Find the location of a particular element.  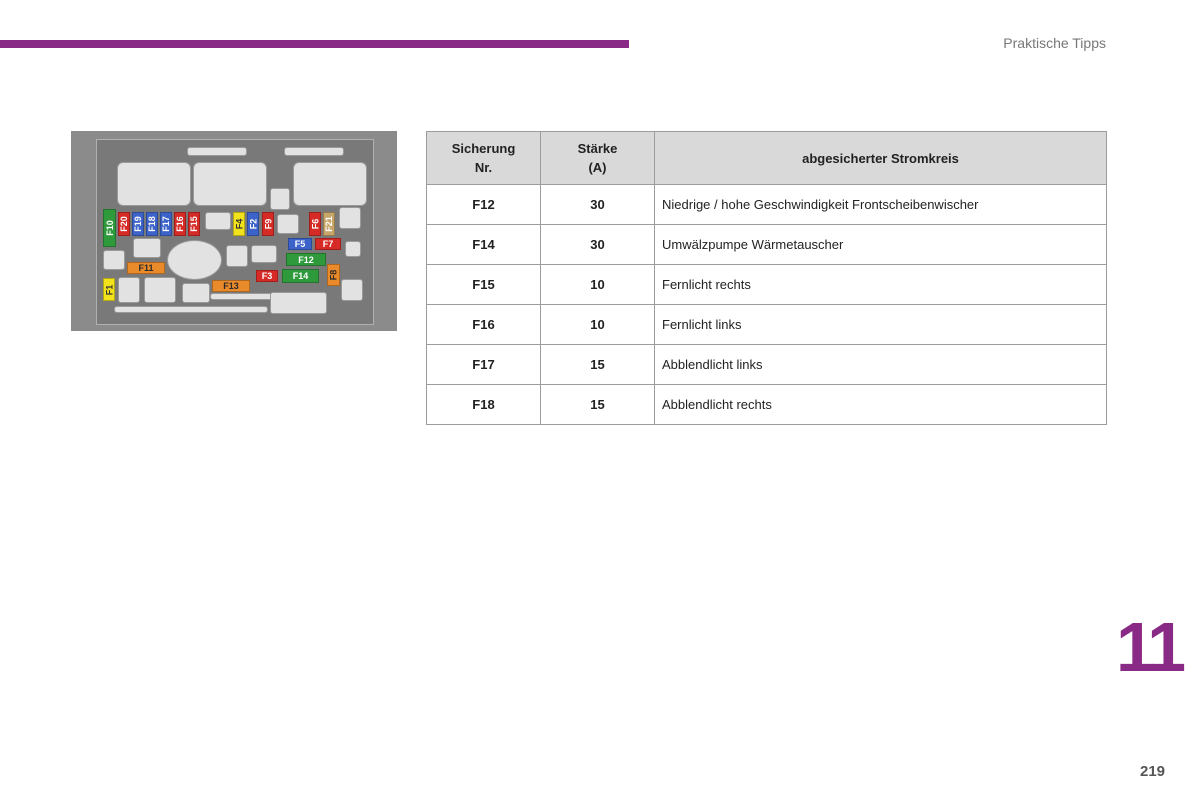

table-row: F17 15 Abblendlicht links is located at coordinates (766, 364).